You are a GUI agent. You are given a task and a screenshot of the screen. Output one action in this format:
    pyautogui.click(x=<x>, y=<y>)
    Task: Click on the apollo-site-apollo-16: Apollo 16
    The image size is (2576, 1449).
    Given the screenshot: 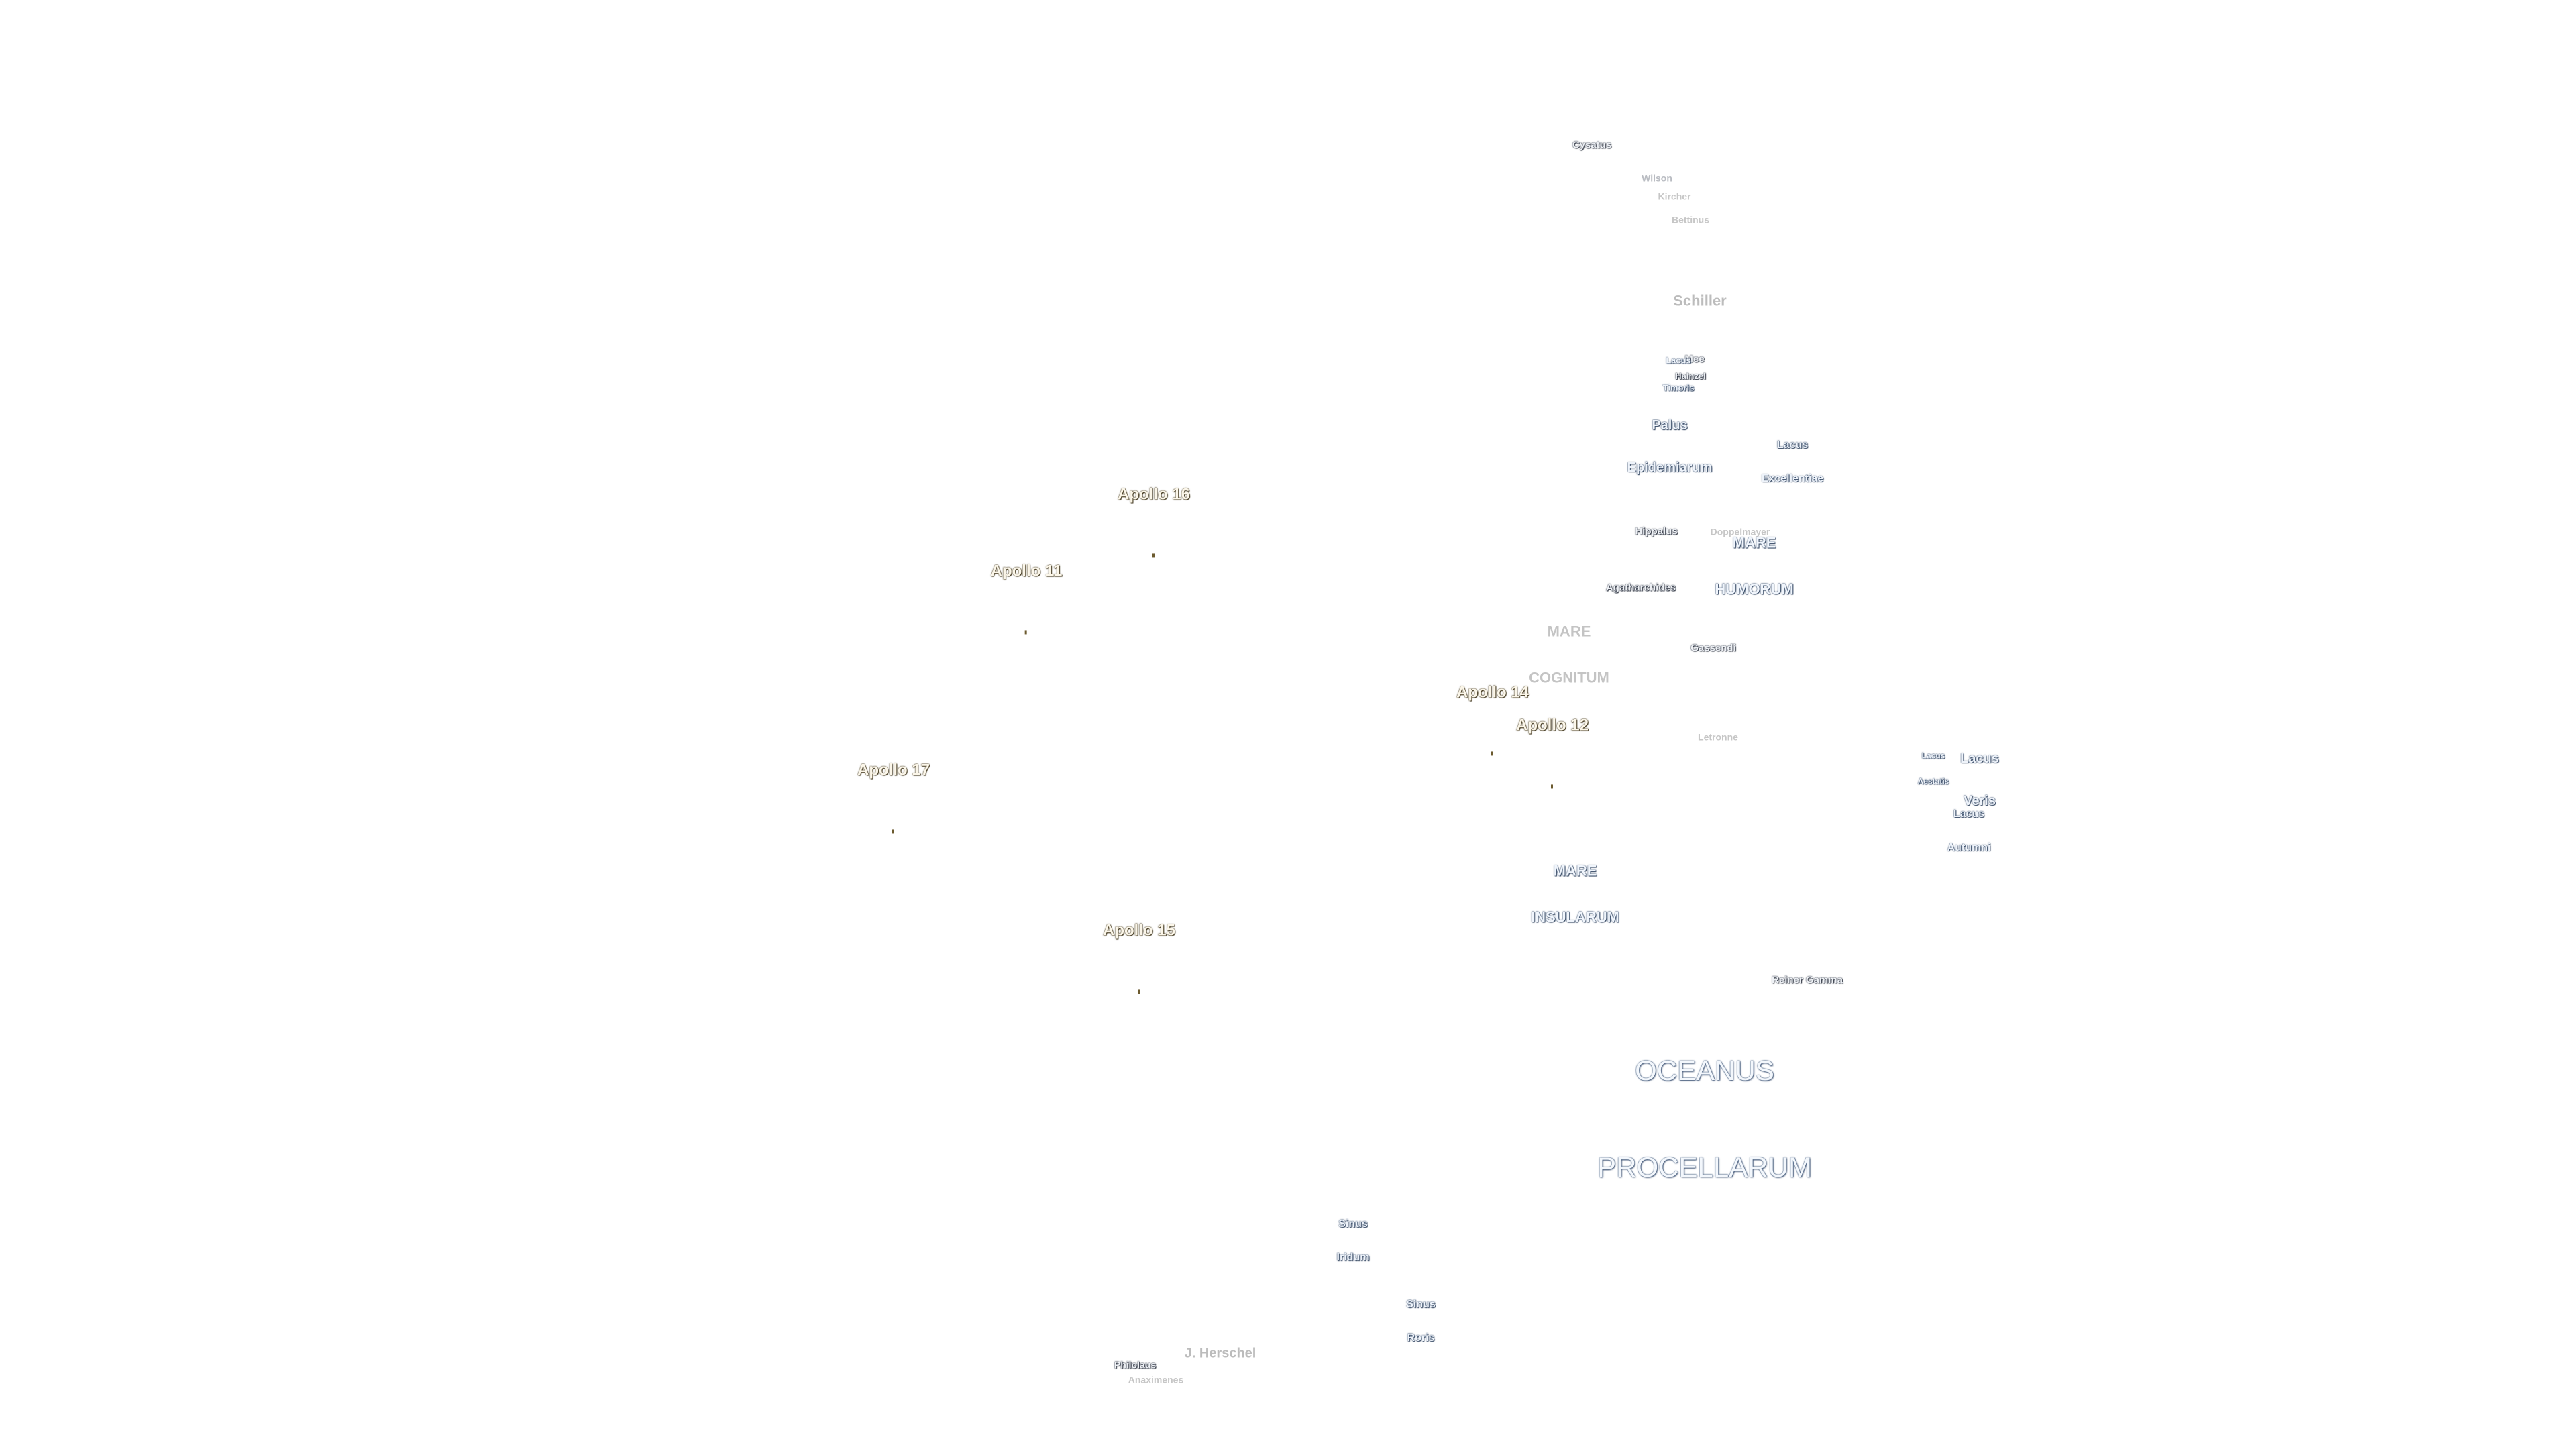 What is the action you would take?
    pyautogui.click(x=1154, y=505)
    